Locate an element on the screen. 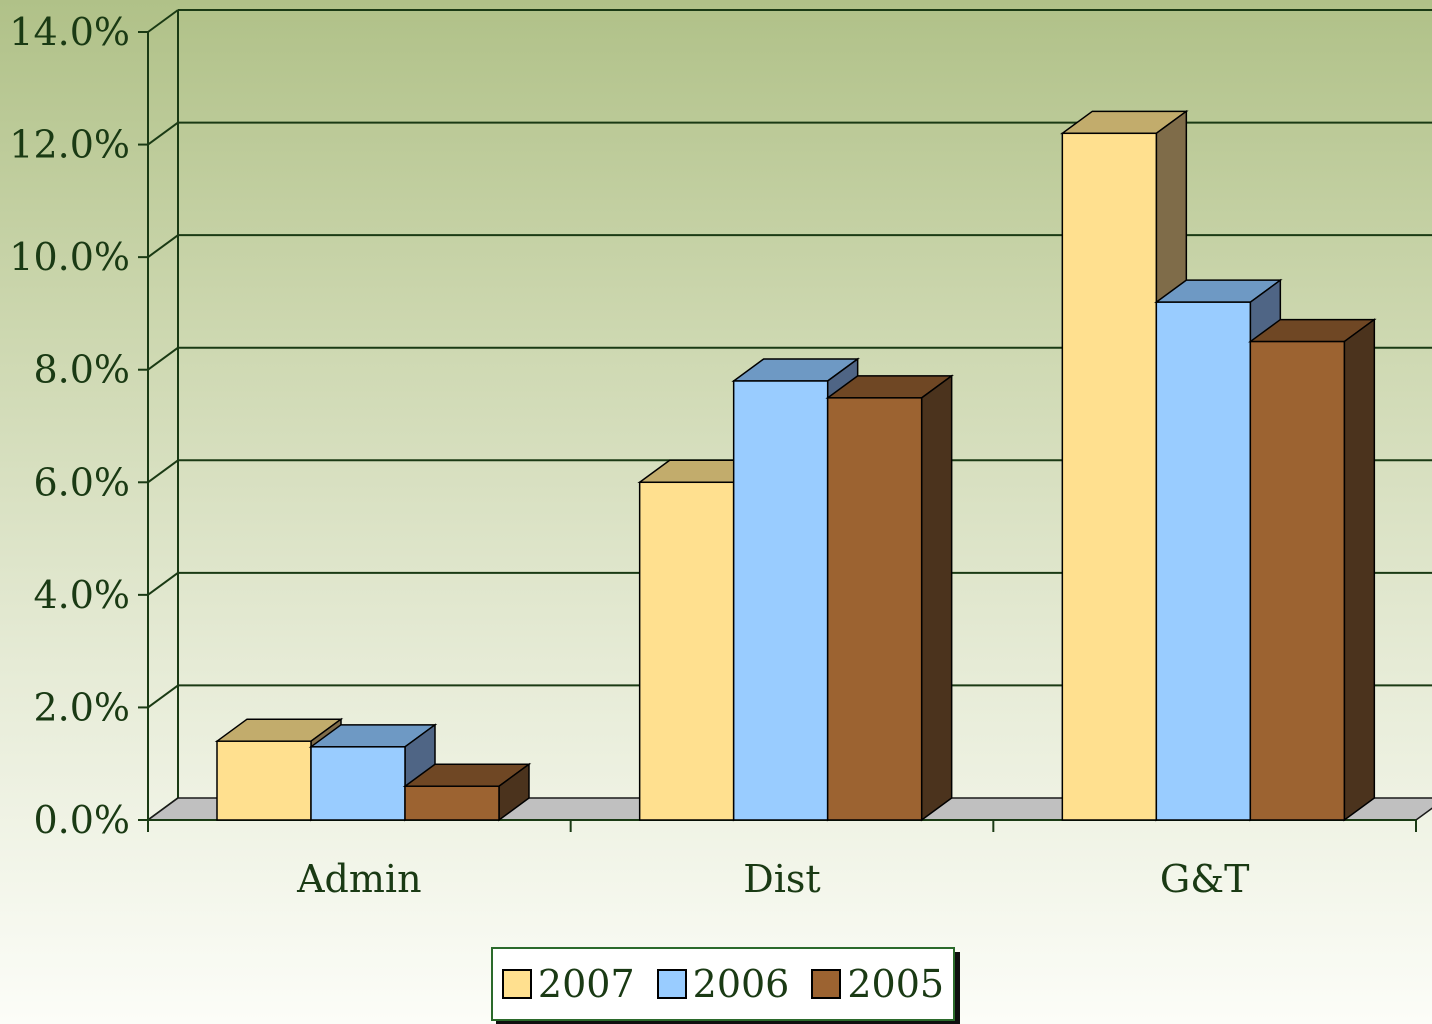  bar-g-t-2005 is located at coordinates (1312, 570).